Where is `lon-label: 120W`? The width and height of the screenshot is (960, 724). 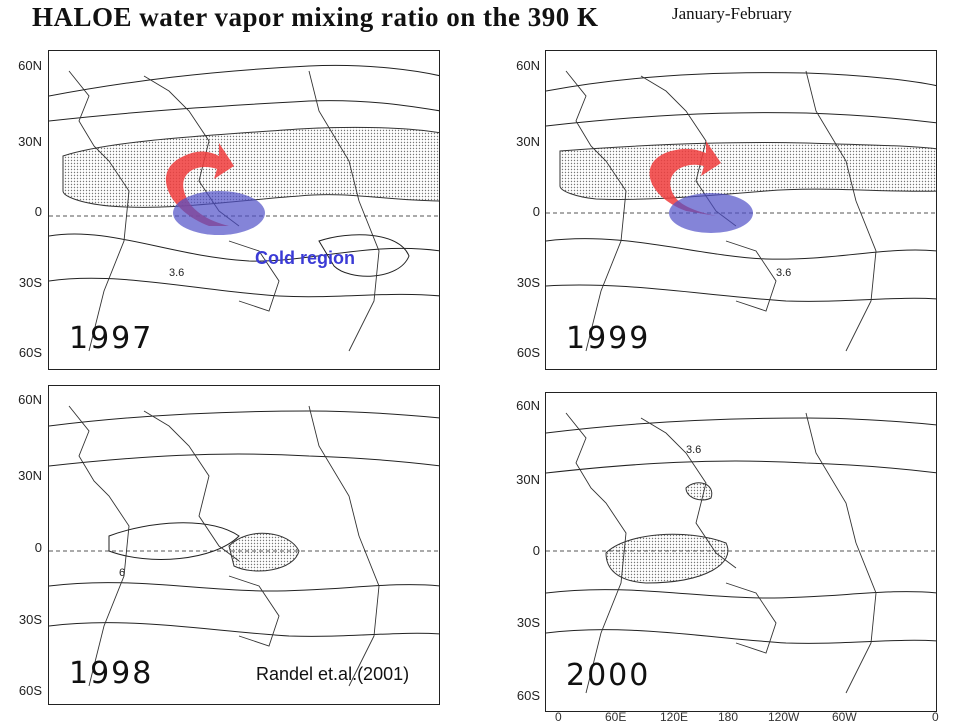
lon-label: 120W is located at coordinates (784, 717).